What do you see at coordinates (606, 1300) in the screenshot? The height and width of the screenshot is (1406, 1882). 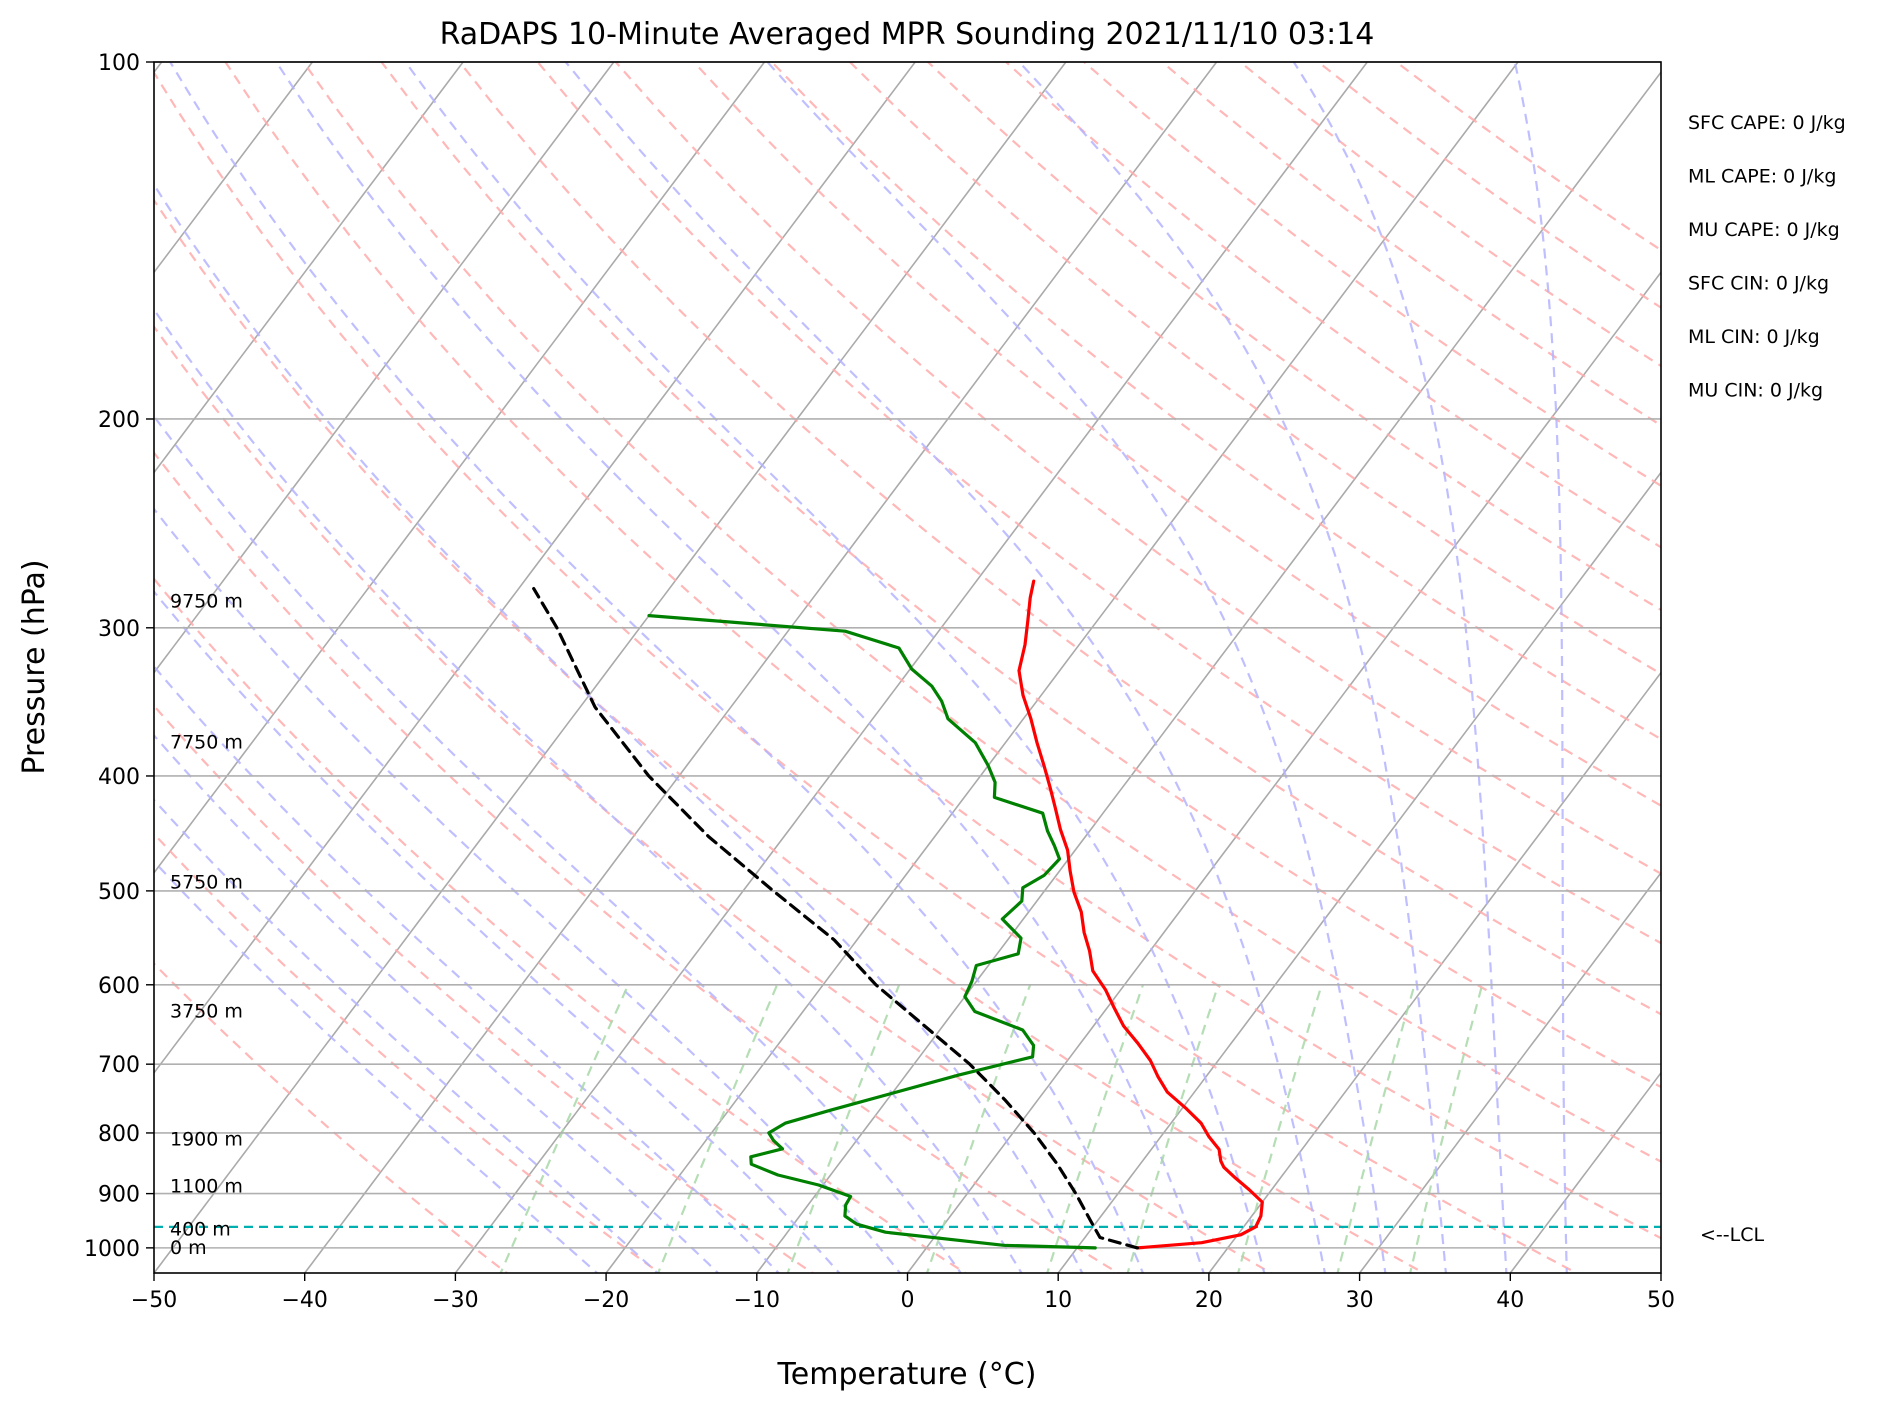 I see `x-tick-label: −20` at bounding box center [606, 1300].